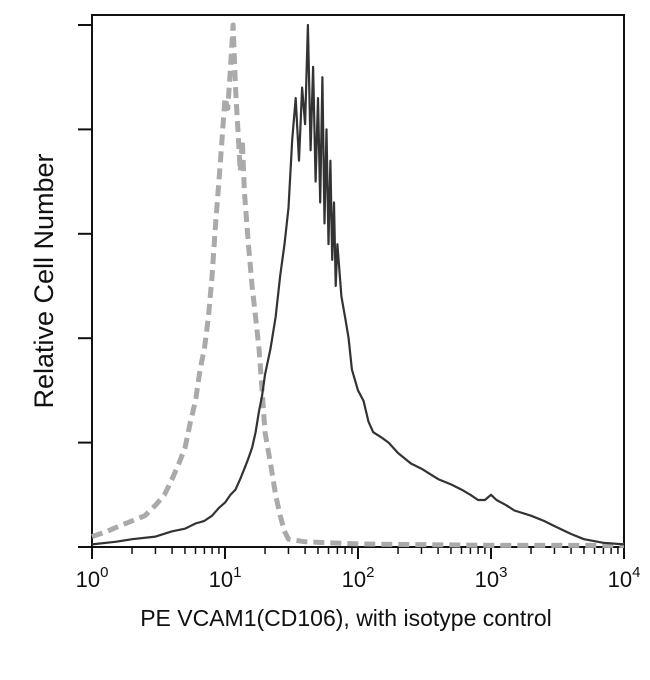  Describe the element at coordinates (225, 578) in the screenshot. I see `x-tick-label: 10¹` at that location.